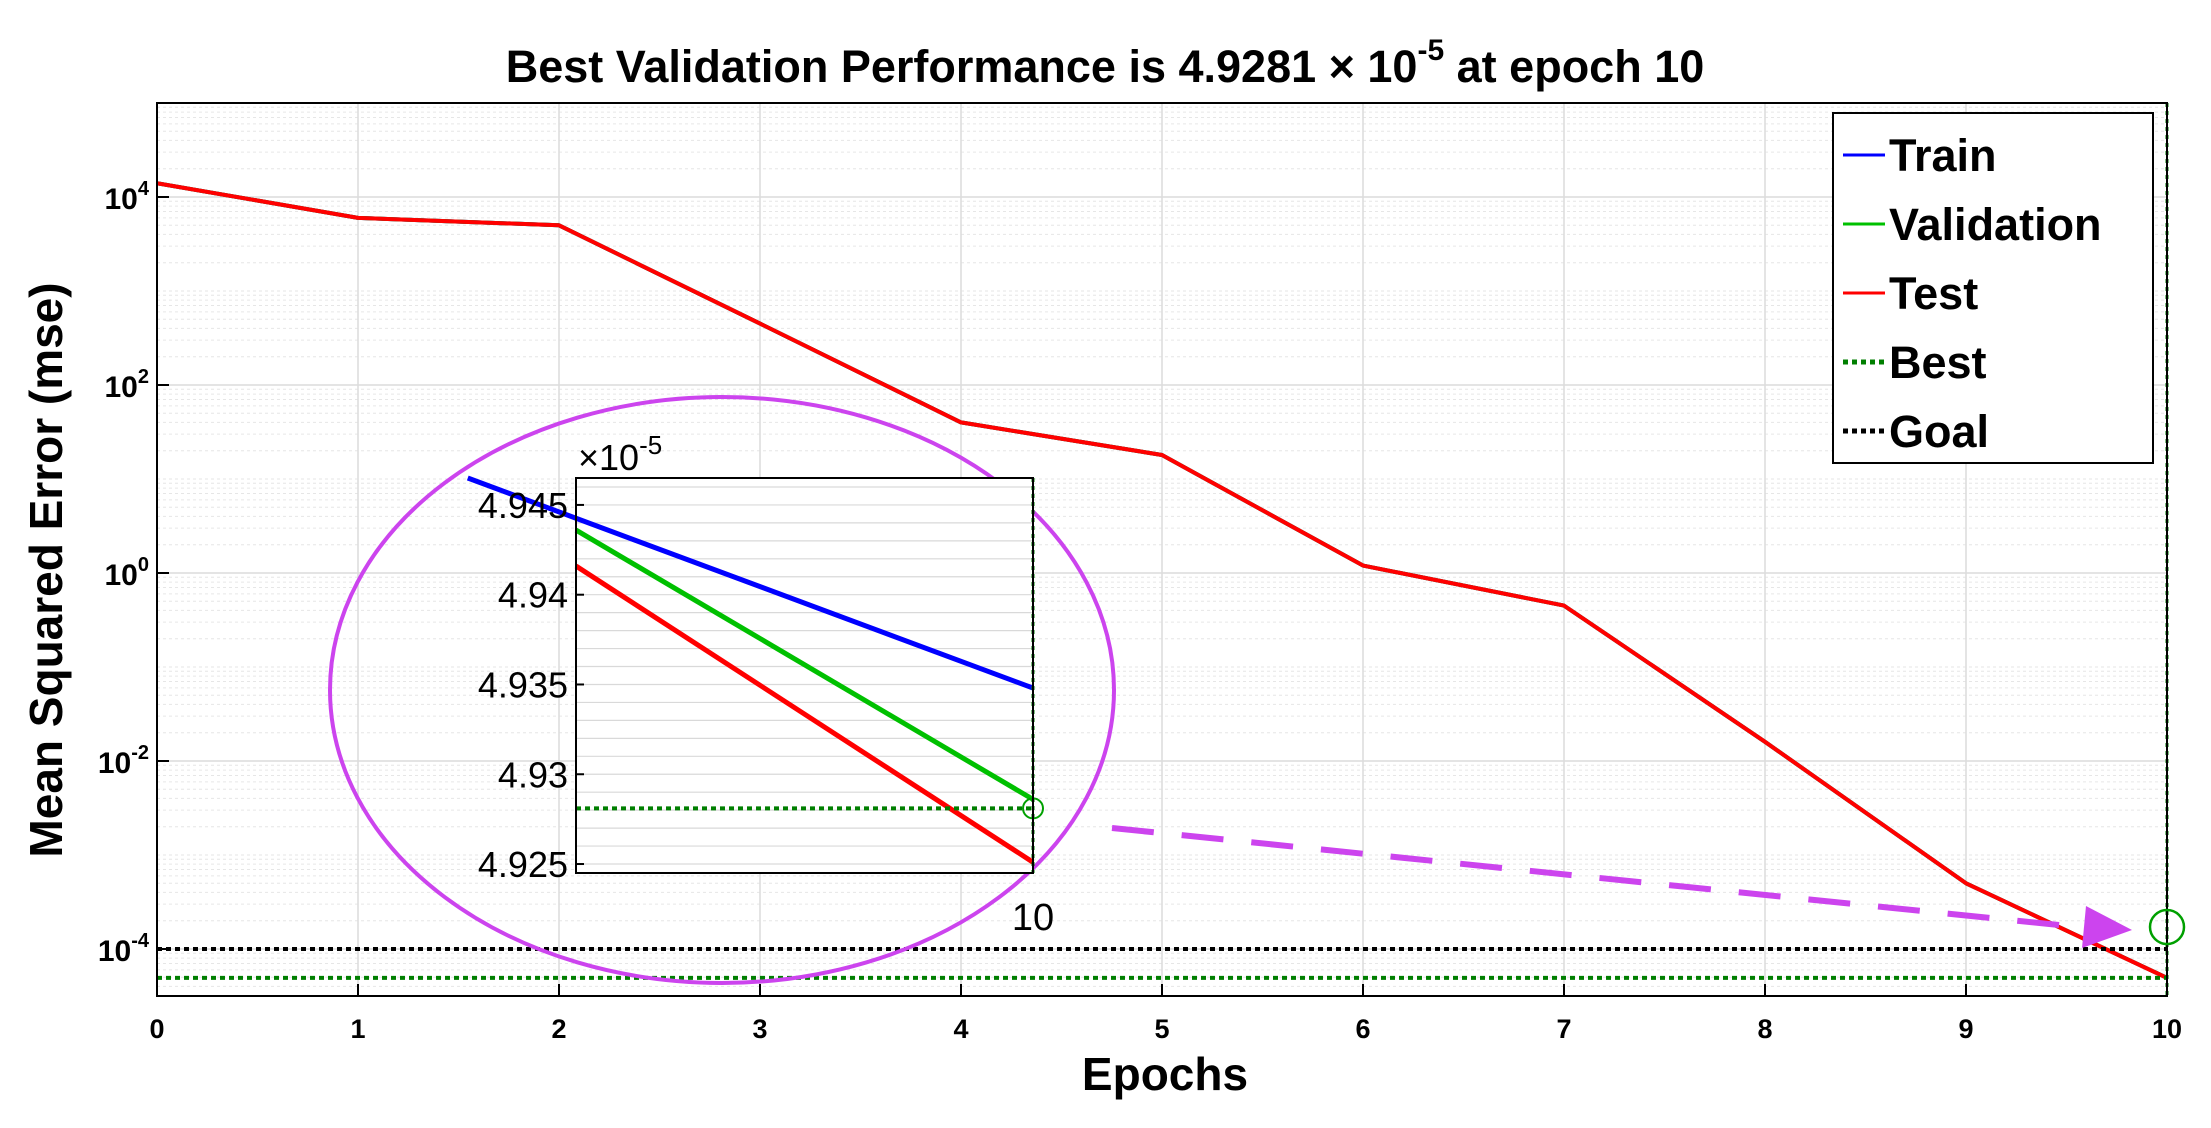 This screenshot has height=1128, width=2211. What do you see at coordinates (1600, 878) in the screenshot?
I see `zoom-pointer-arrow-line` at bounding box center [1600, 878].